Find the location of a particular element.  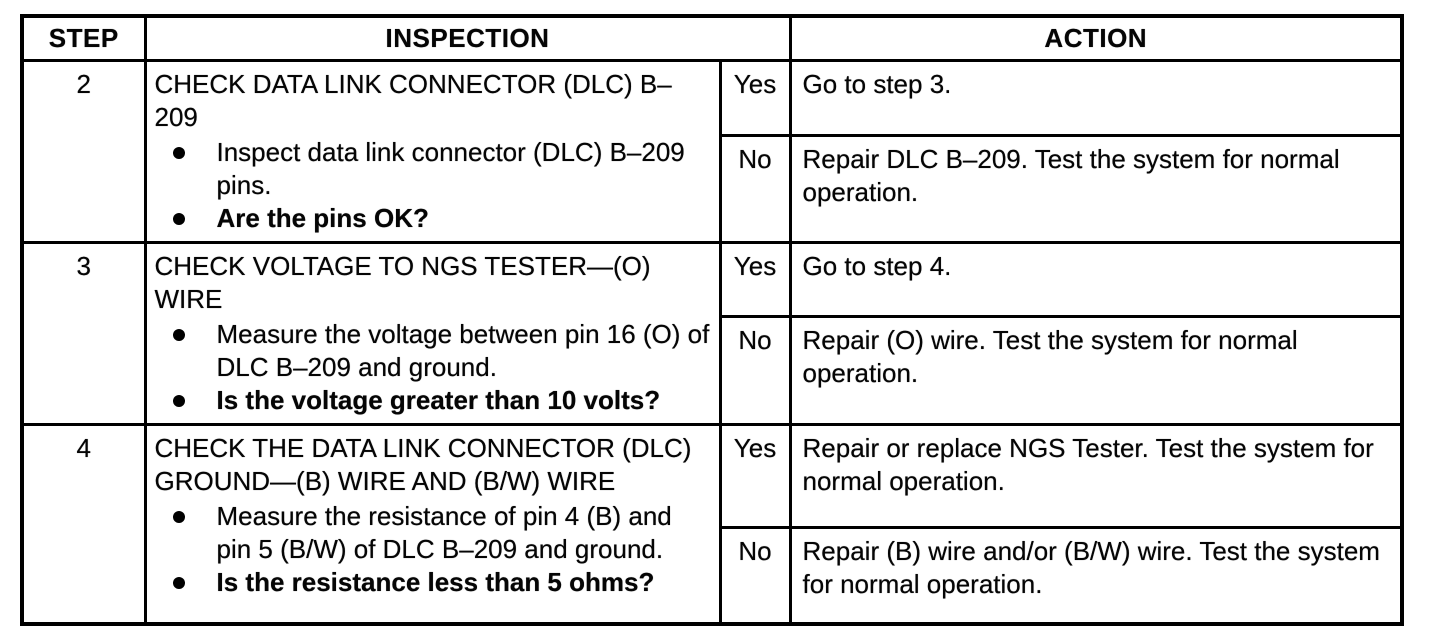

bullet-question-text: Is the voltage greater than 10 volts? is located at coordinates (438, 399).